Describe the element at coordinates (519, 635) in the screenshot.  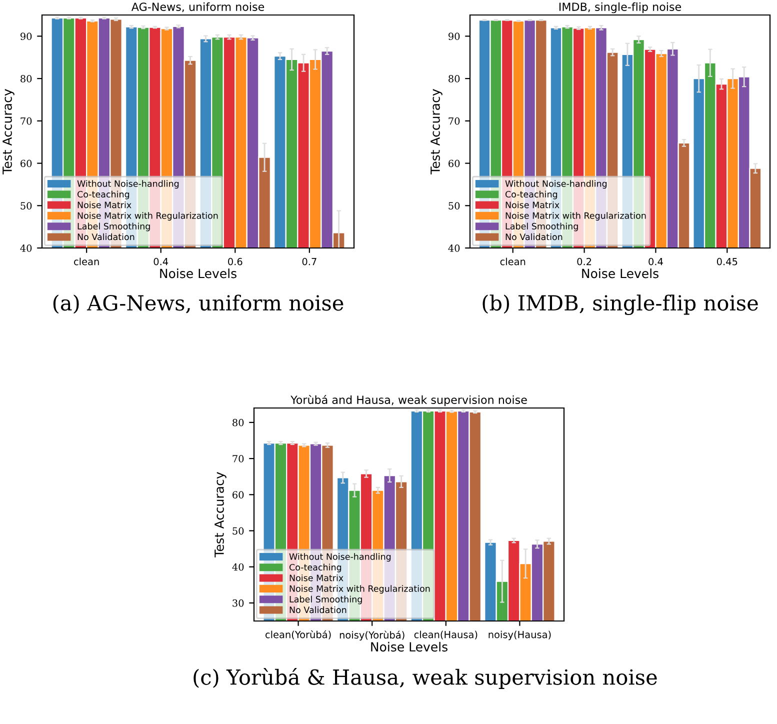
I see `x-tick-label: noisy(Hausa)` at that location.